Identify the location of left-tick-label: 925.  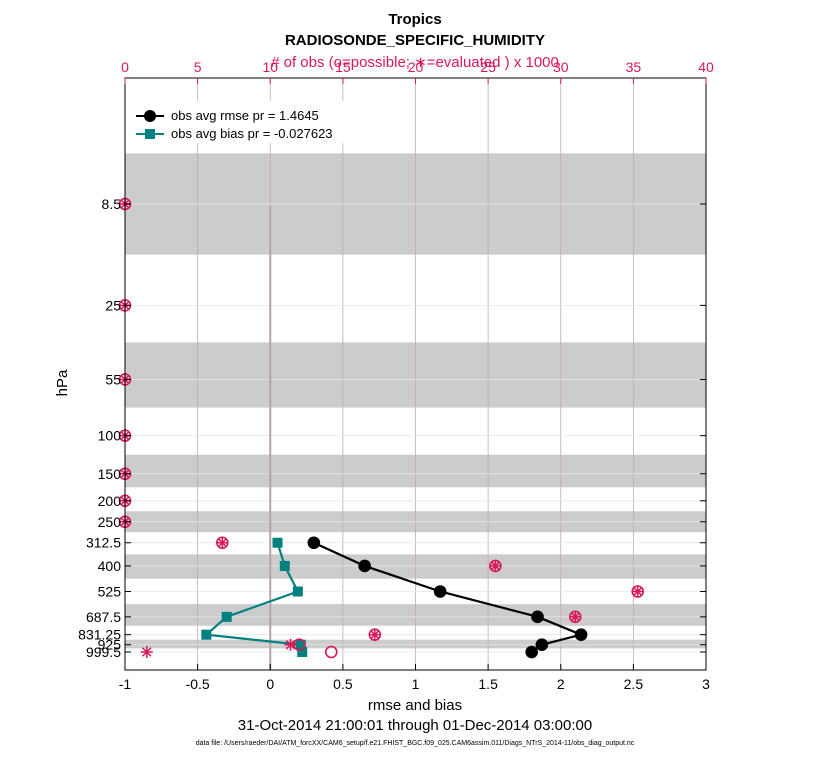
(110, 645).